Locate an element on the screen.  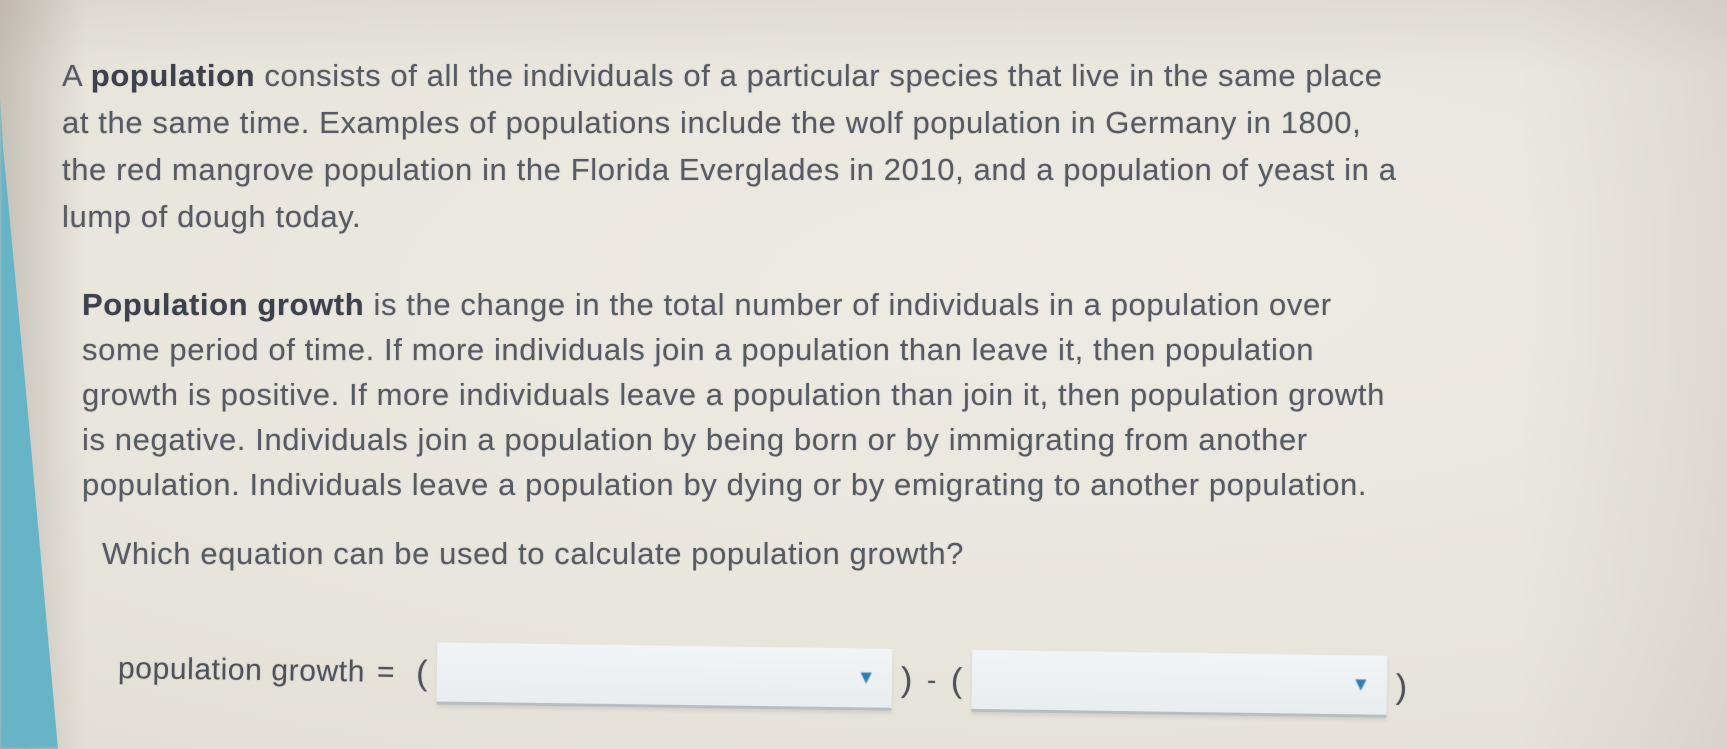
open-paren-1: ( is located at coordinates (422, 672).